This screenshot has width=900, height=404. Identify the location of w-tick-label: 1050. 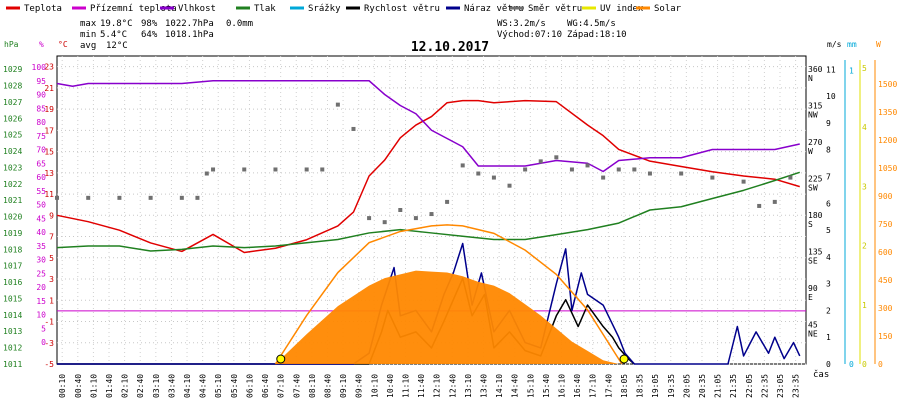
(887, 168).